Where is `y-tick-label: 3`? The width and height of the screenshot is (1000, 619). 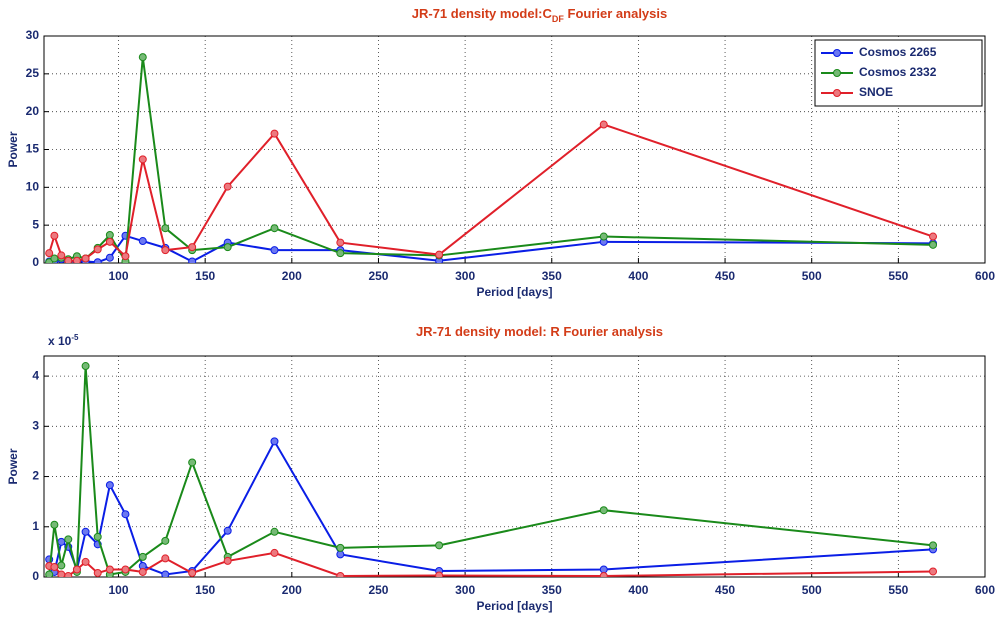 y-tick-label: 3 is located at coordinates (35, 425).